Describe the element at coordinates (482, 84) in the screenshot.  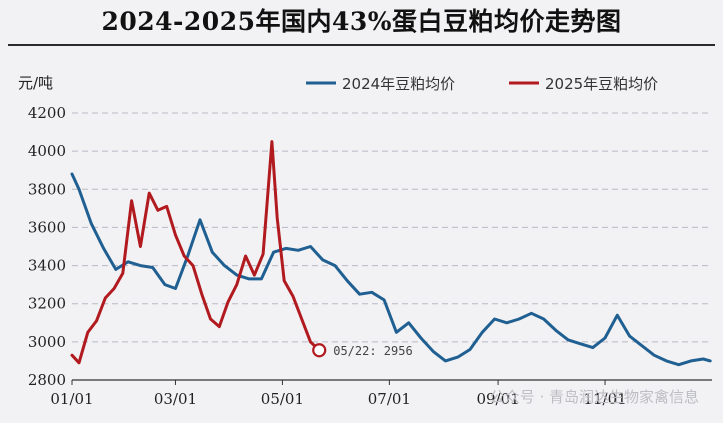
I see `legend: 2024年豆粕均价 2025年豆粕均价` at that location.